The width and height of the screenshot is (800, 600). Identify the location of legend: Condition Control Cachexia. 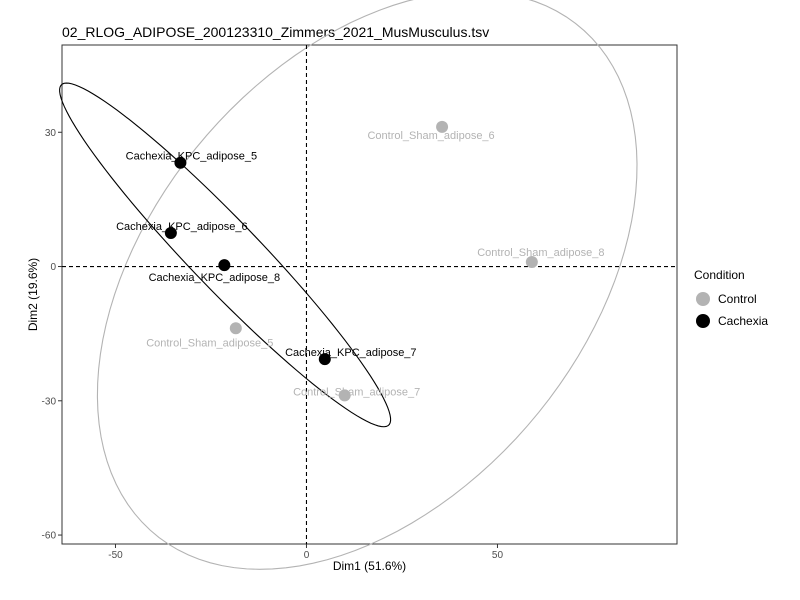
(731, 300).